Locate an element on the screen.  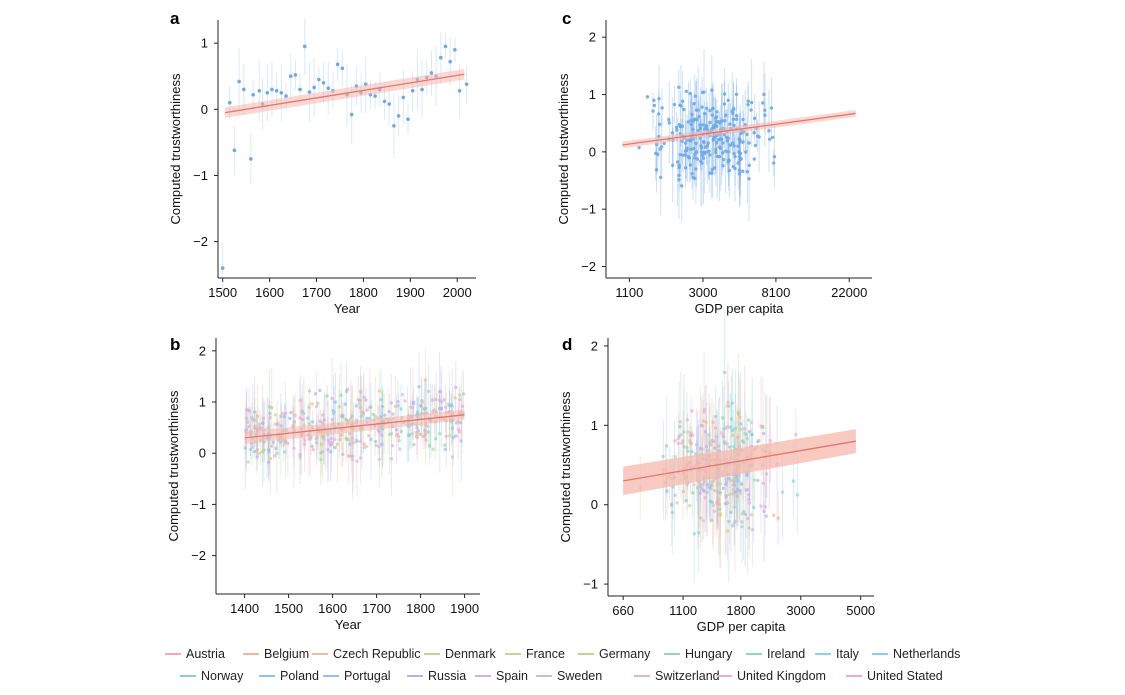
legend-item: Norway is located at coordinates (212, 676).